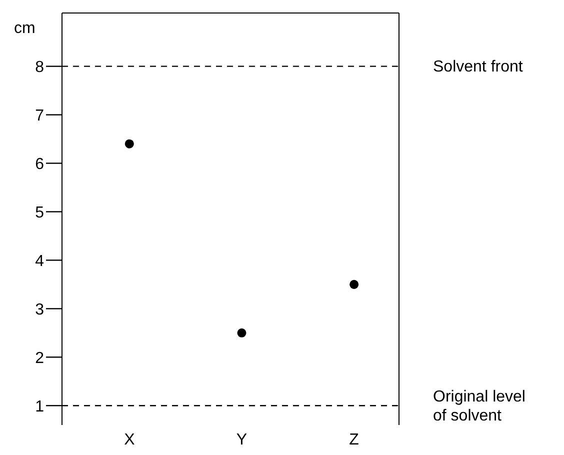  Describe the element at coordinates (354, 439) in the screenshot. I see `x-tick-label: Z` at that location.